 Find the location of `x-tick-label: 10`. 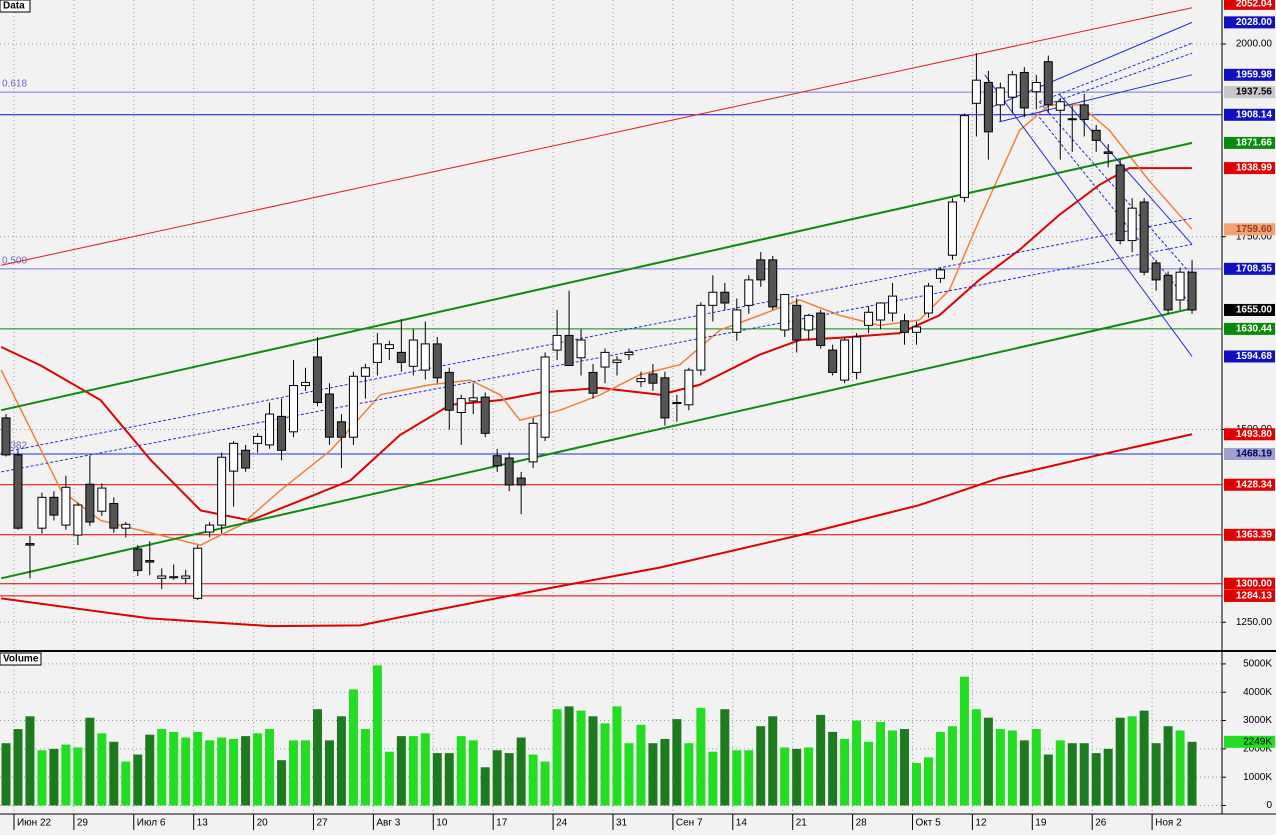

x-tick-label: 10 is located at coordinates (442, 823).